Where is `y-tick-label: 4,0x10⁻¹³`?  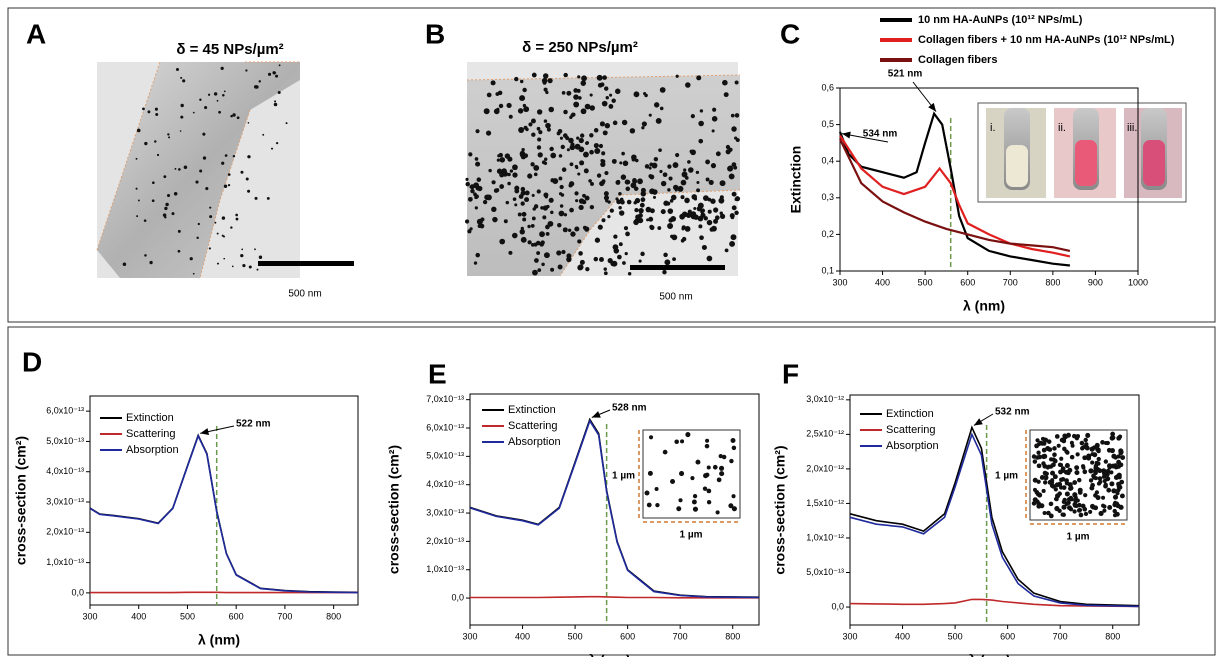 y-tick-label: 4,0x10⁻¹³ is located at coordinates (445, 484).